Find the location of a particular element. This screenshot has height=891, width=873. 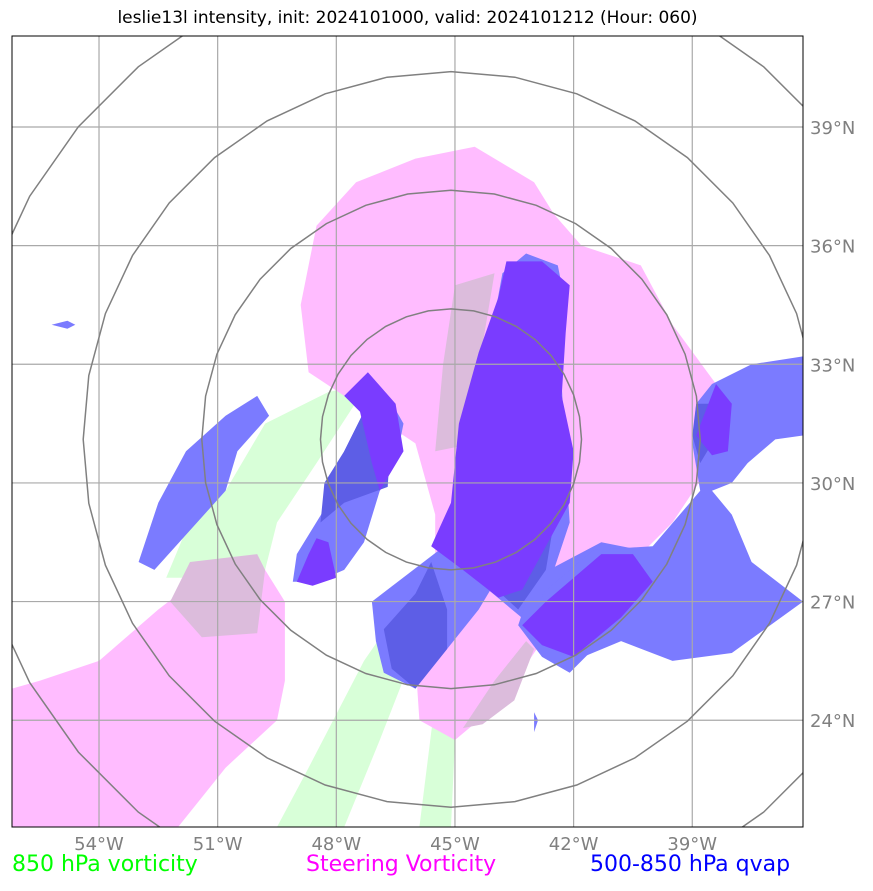

legend-qvap: 500-850 hPa qvap is located at coordinates (690, 864).